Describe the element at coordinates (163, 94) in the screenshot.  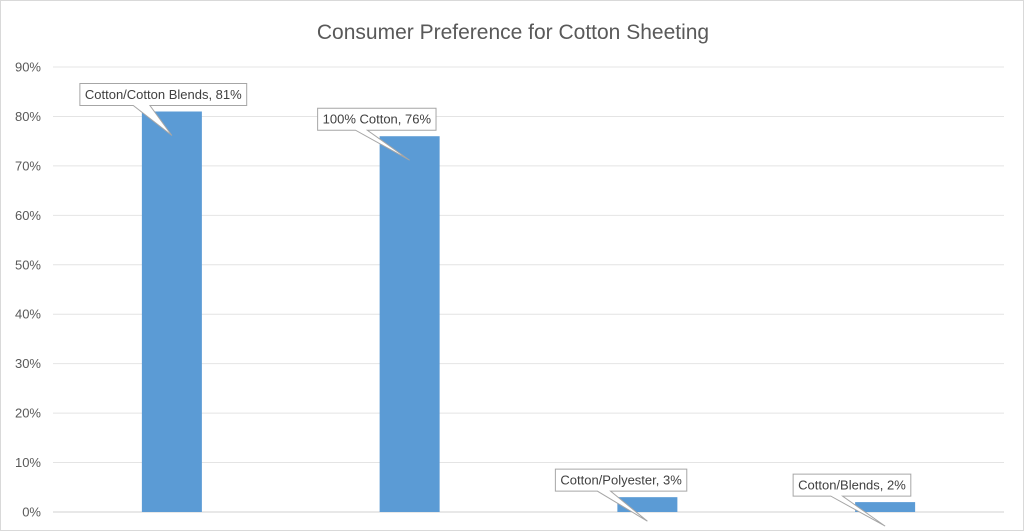
I see `data-label: Cotton/Cotton Blends, 81%` at that location.